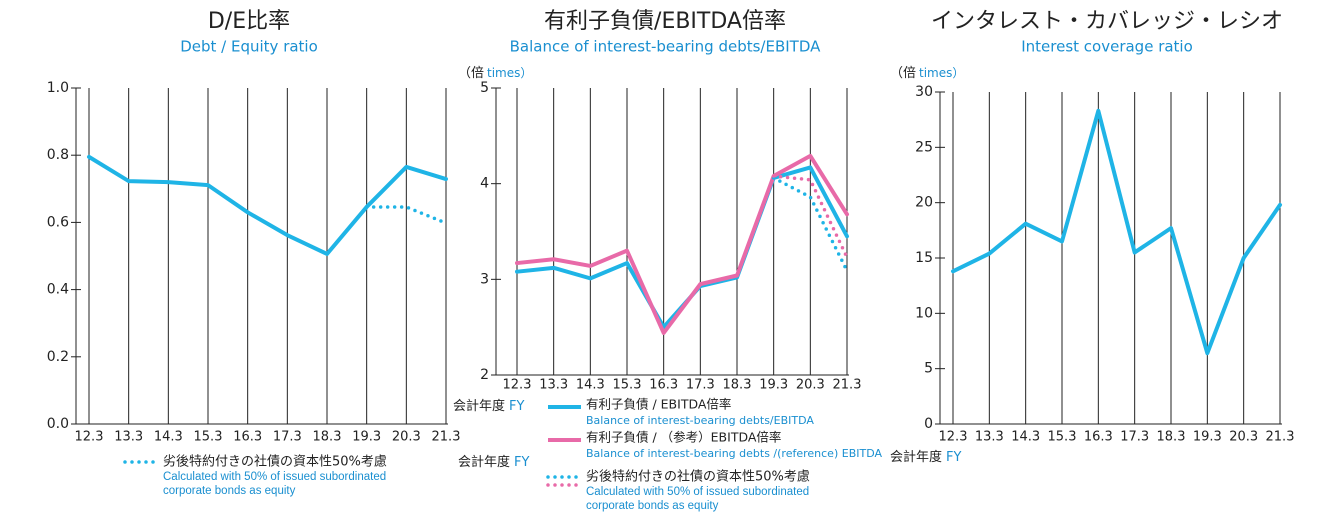  Describe the element at coordinates (924, 258) in the screenshot. I see `y-tick-label: 15` at that location.